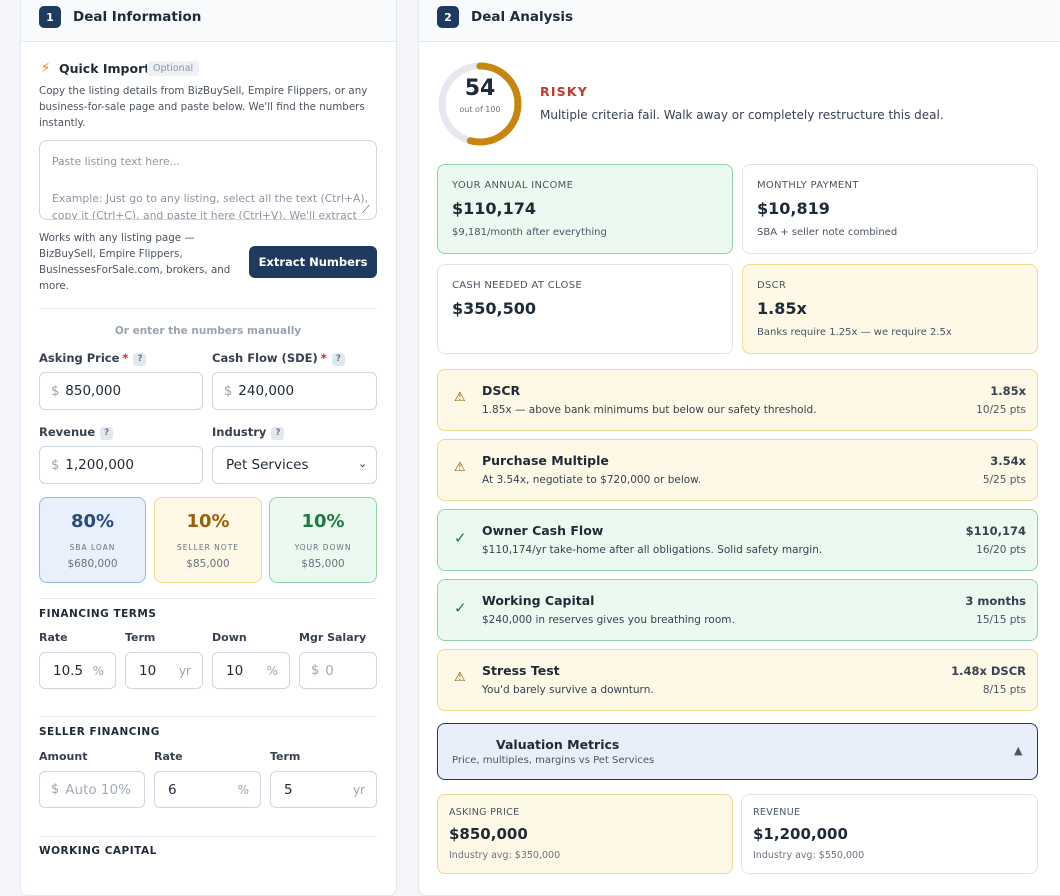 The image size is (1060, 896). I want to click on value: 10, so click(235, 670).